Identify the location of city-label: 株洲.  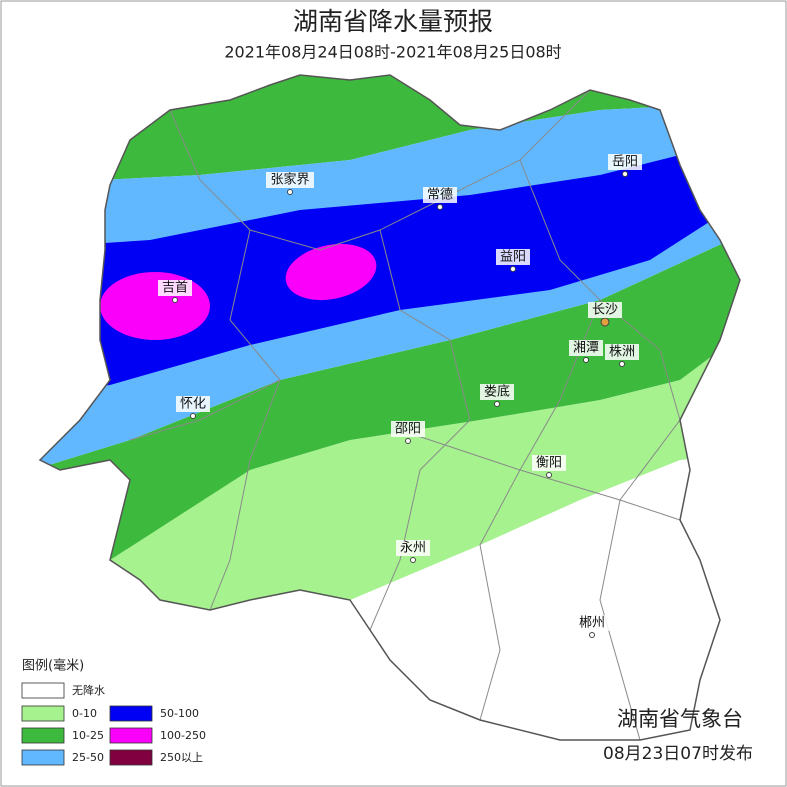
(622, 352).